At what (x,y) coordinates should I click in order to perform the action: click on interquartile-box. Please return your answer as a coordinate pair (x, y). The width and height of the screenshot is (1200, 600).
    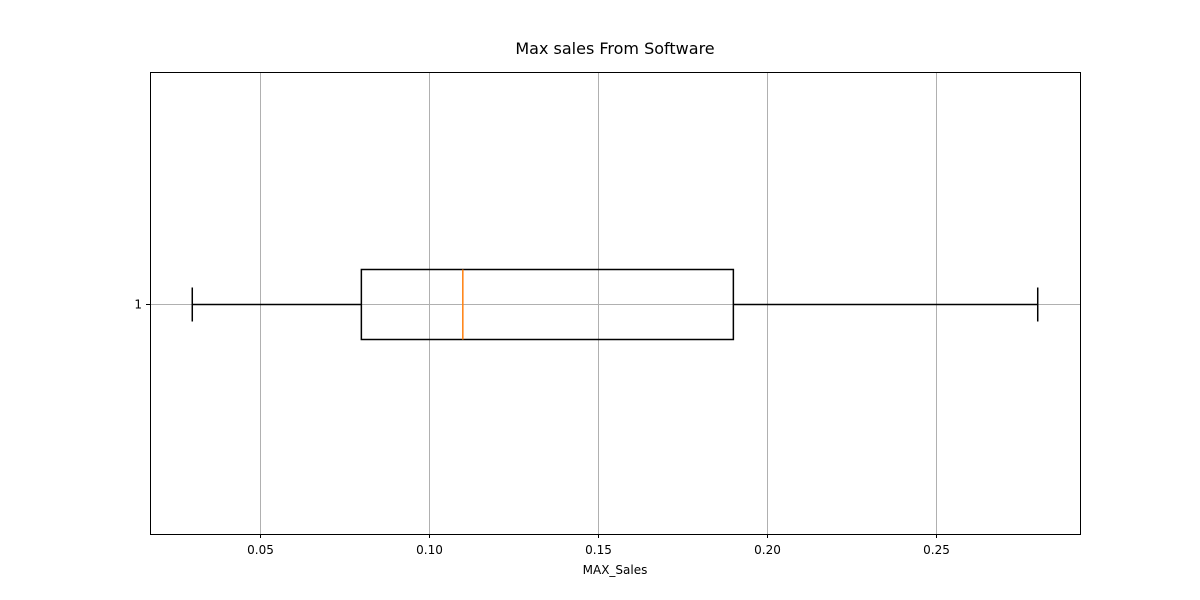
    Looking at the image, I should click on (547, 304).